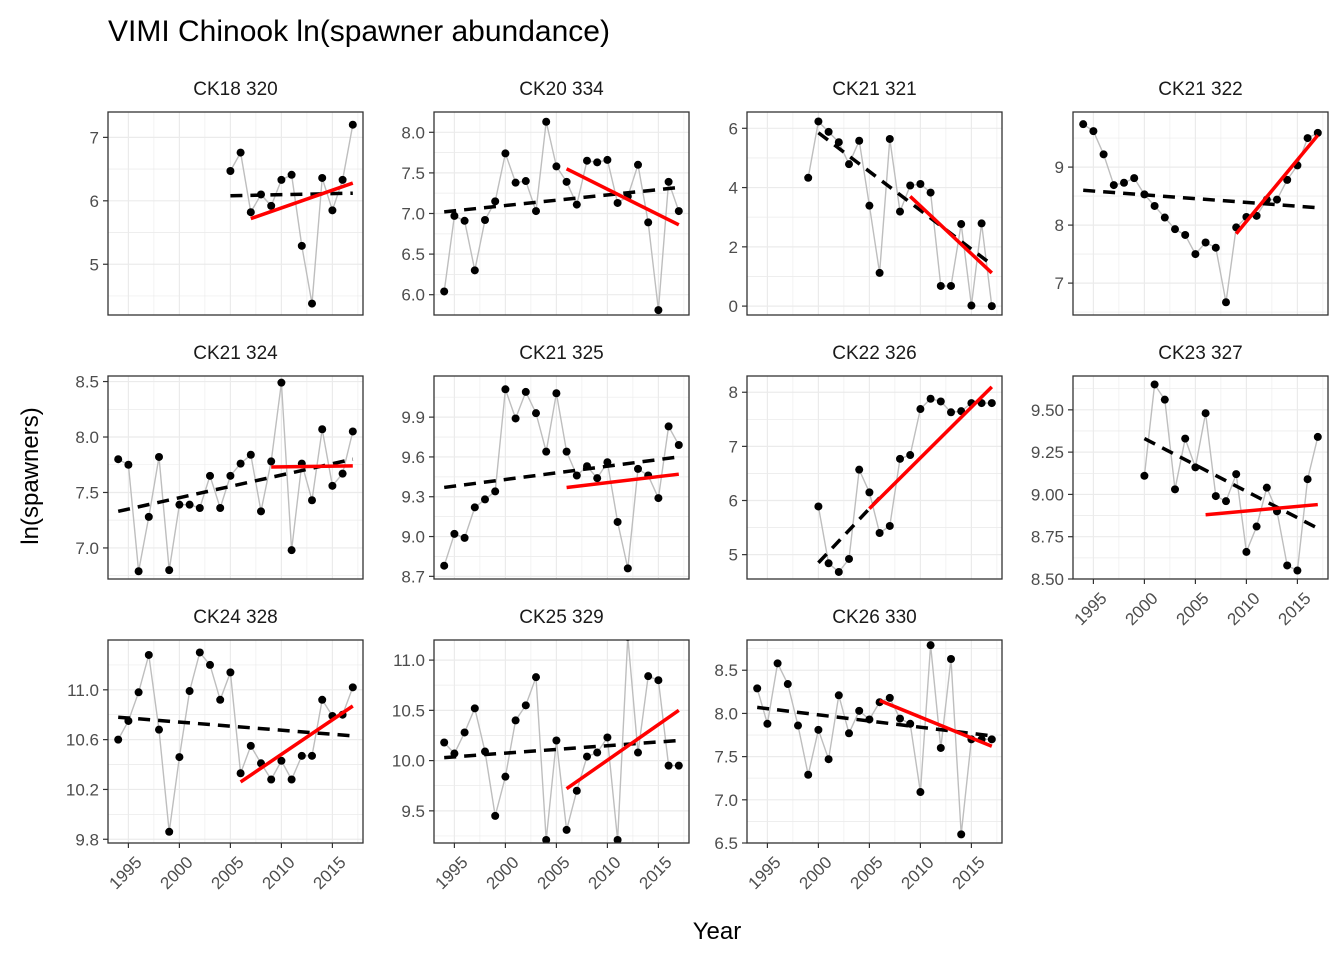  What do you see at coordinates (726, 843) in the screenshot?
I see `y-tick-label: 6.5` at bounding box center [726, 843].